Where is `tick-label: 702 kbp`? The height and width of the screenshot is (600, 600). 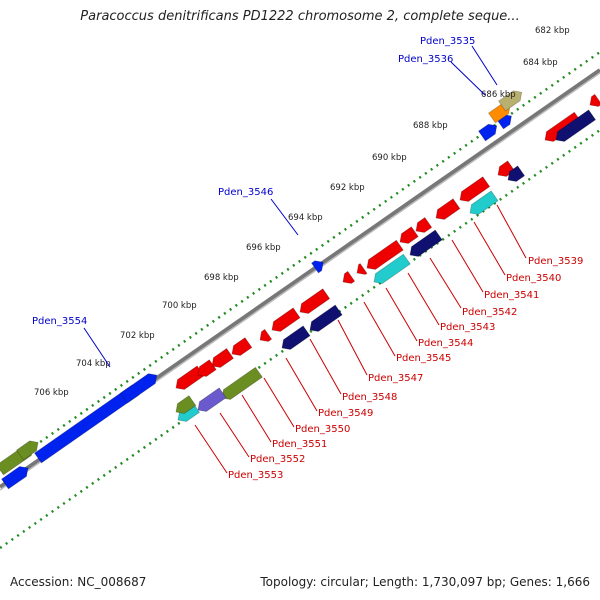 tick-label: 702 kbp is located at coordinates (137, 336).